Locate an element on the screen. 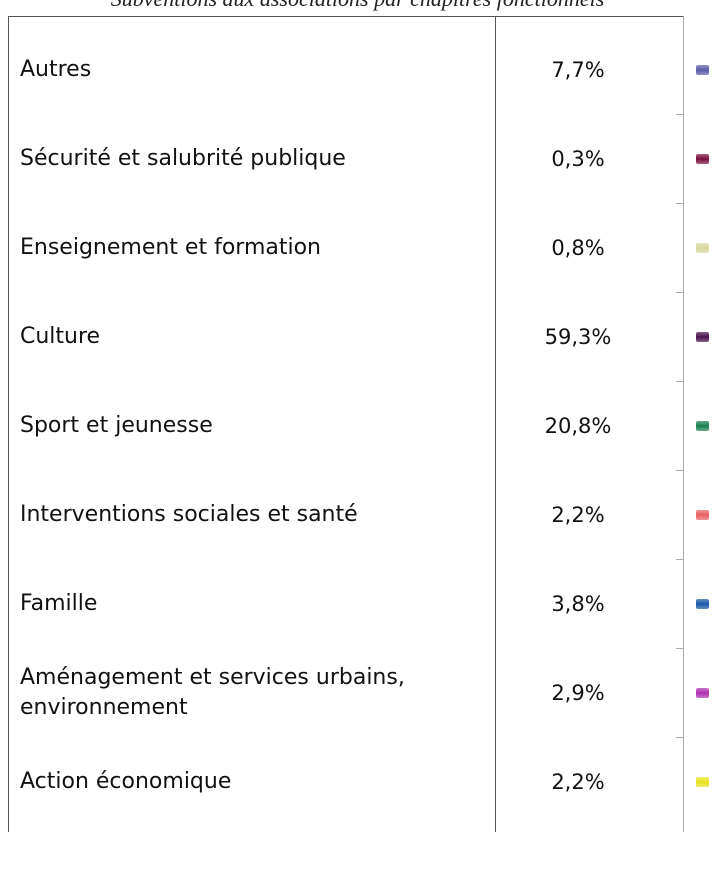 This screenshot has height=876, width=715. row-label: Enseignement et formation is located at coordinates (170, 247).